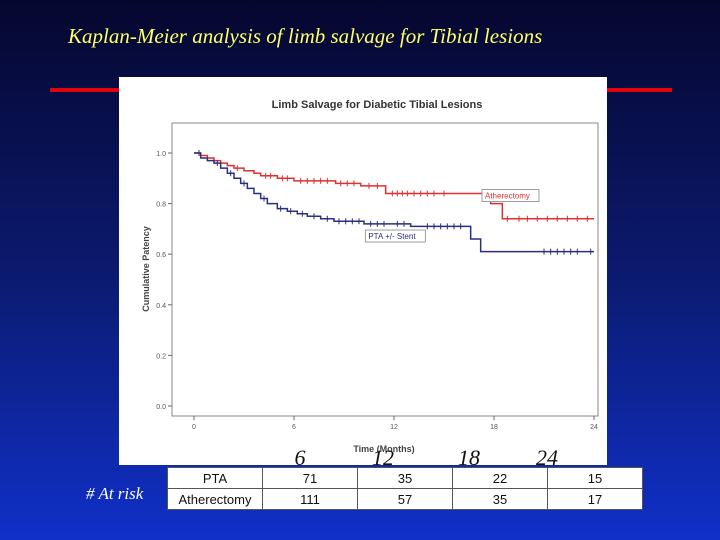  Describe the element at coordinates (161, 154) in the screenshot. I see `y-tick-label: 1.0` at that location.